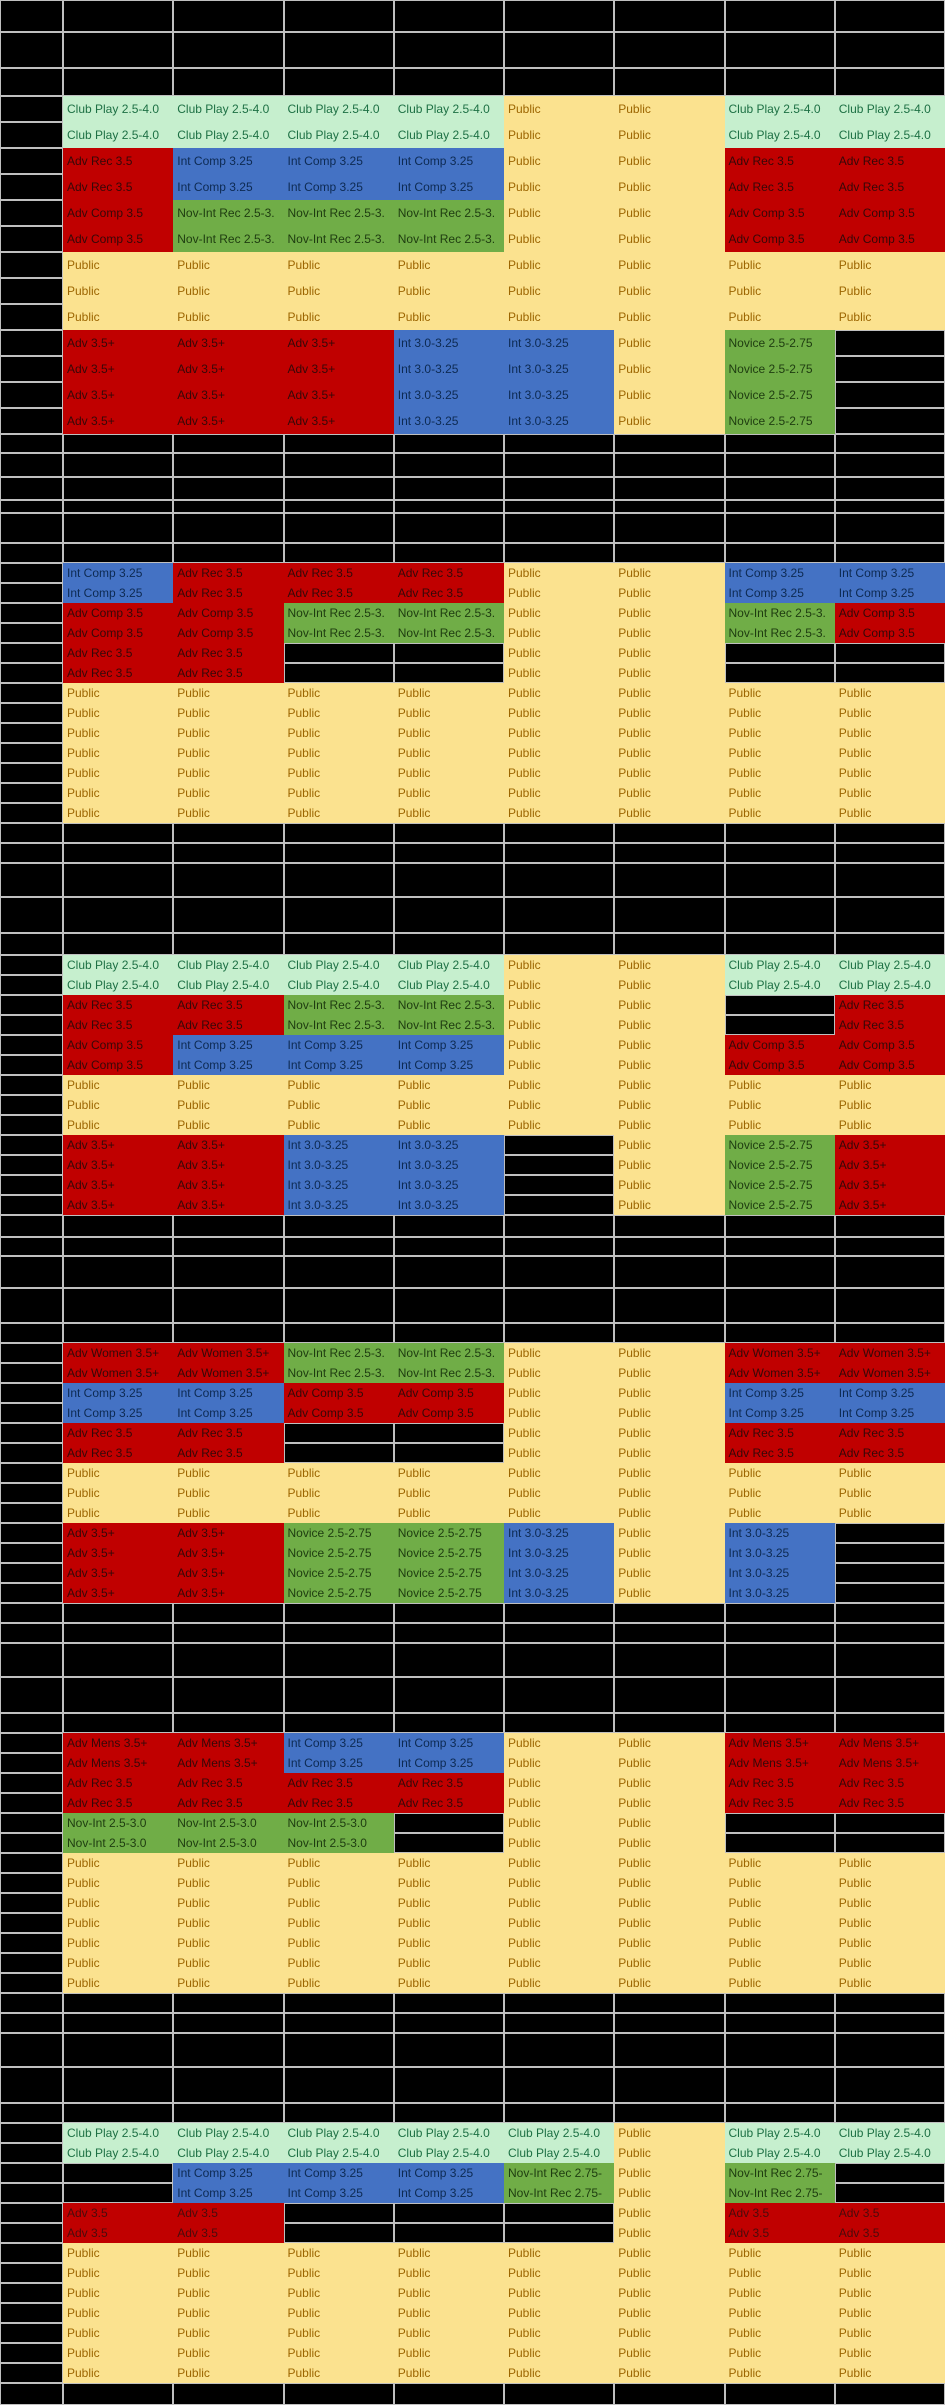 The width and height of the screenshot is (945, 2405). Describe the element at coordinates (118, 1185) in the screenshot. I see `schedule-cell: Adv 3.5+` at that location.